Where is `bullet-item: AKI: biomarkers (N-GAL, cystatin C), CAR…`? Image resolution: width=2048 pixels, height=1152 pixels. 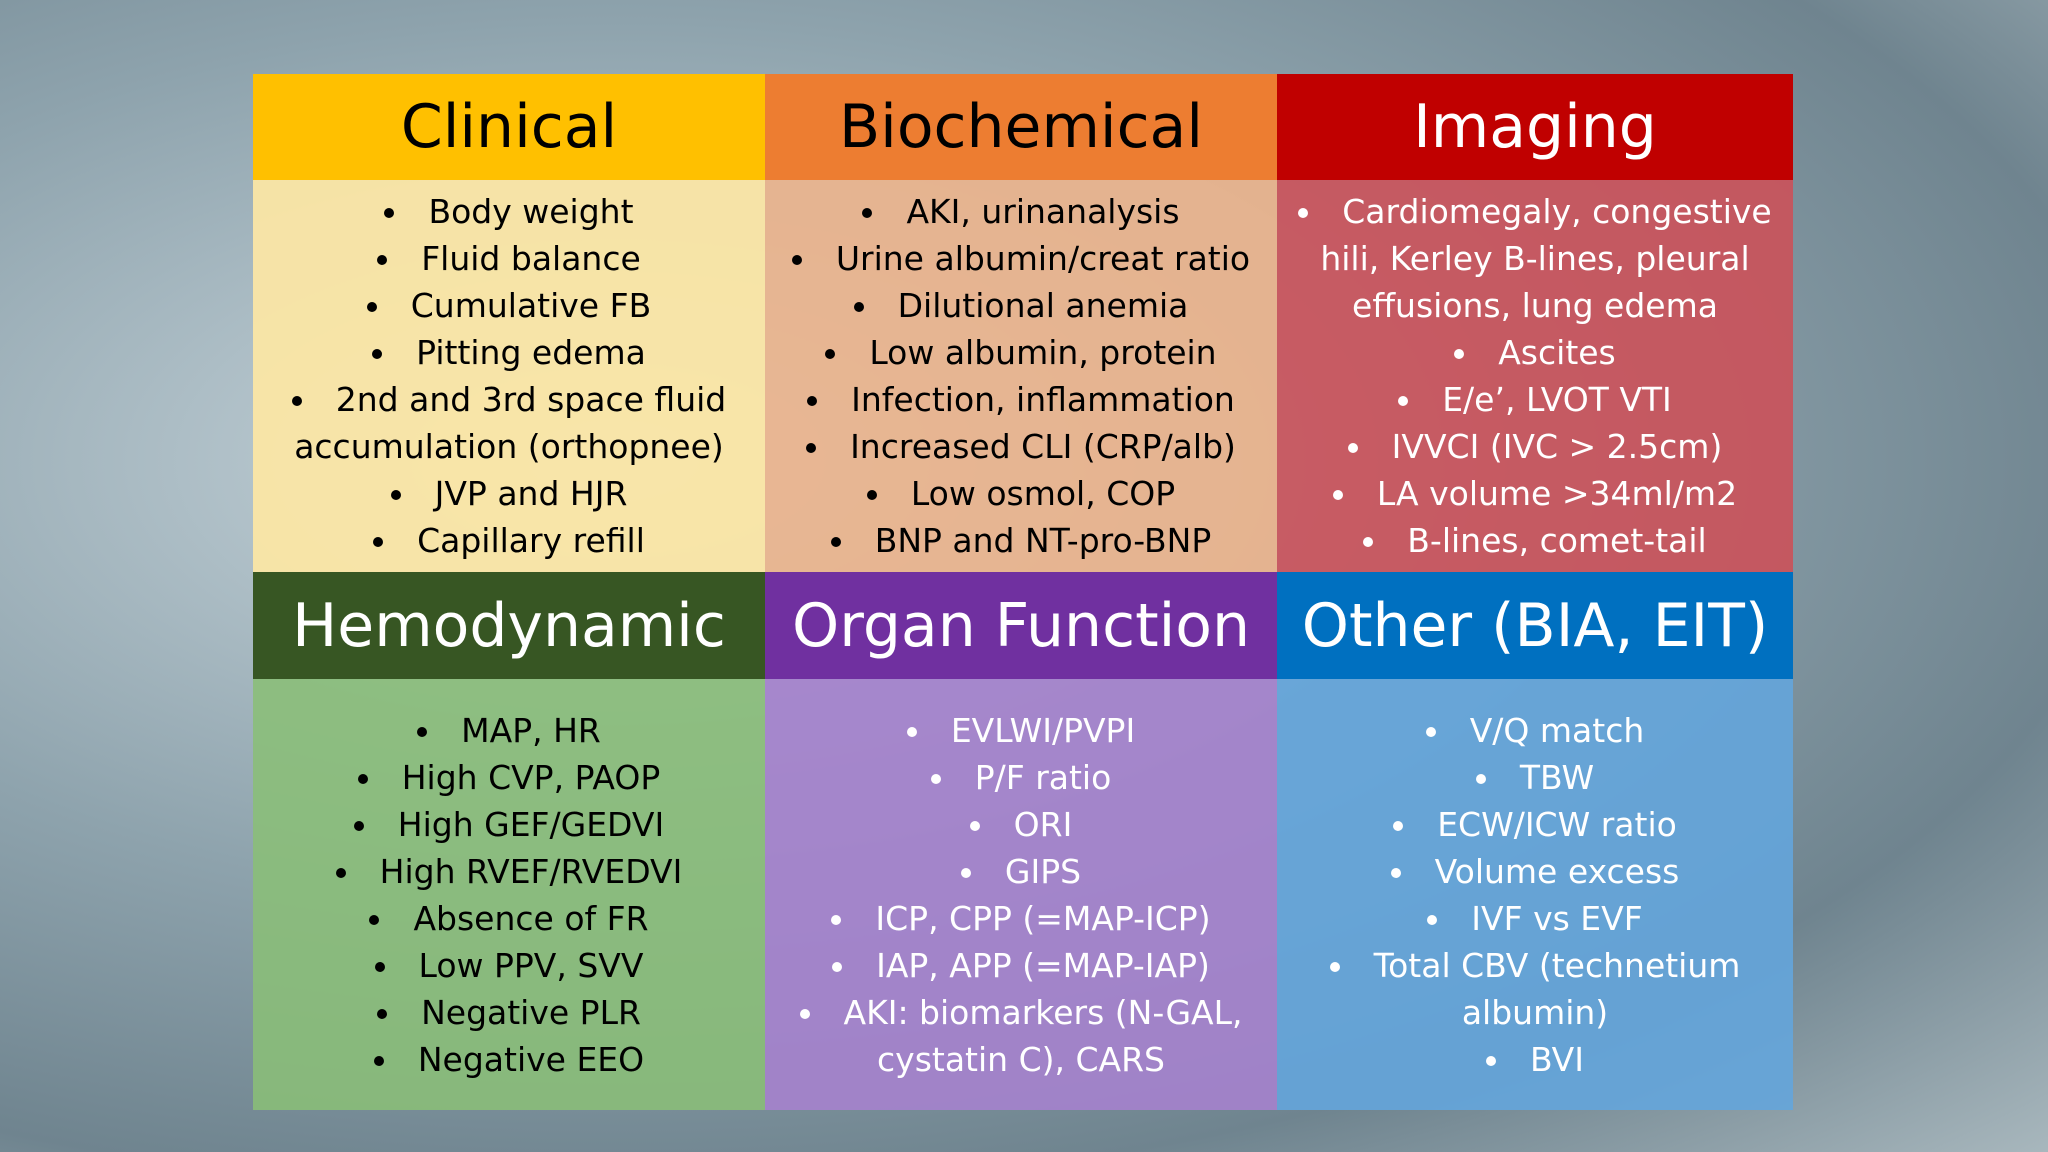 bullet-item: AKI: biomarkers (N-GAL, cystatin C), CAR… is located at coordinates (1021, 1036).